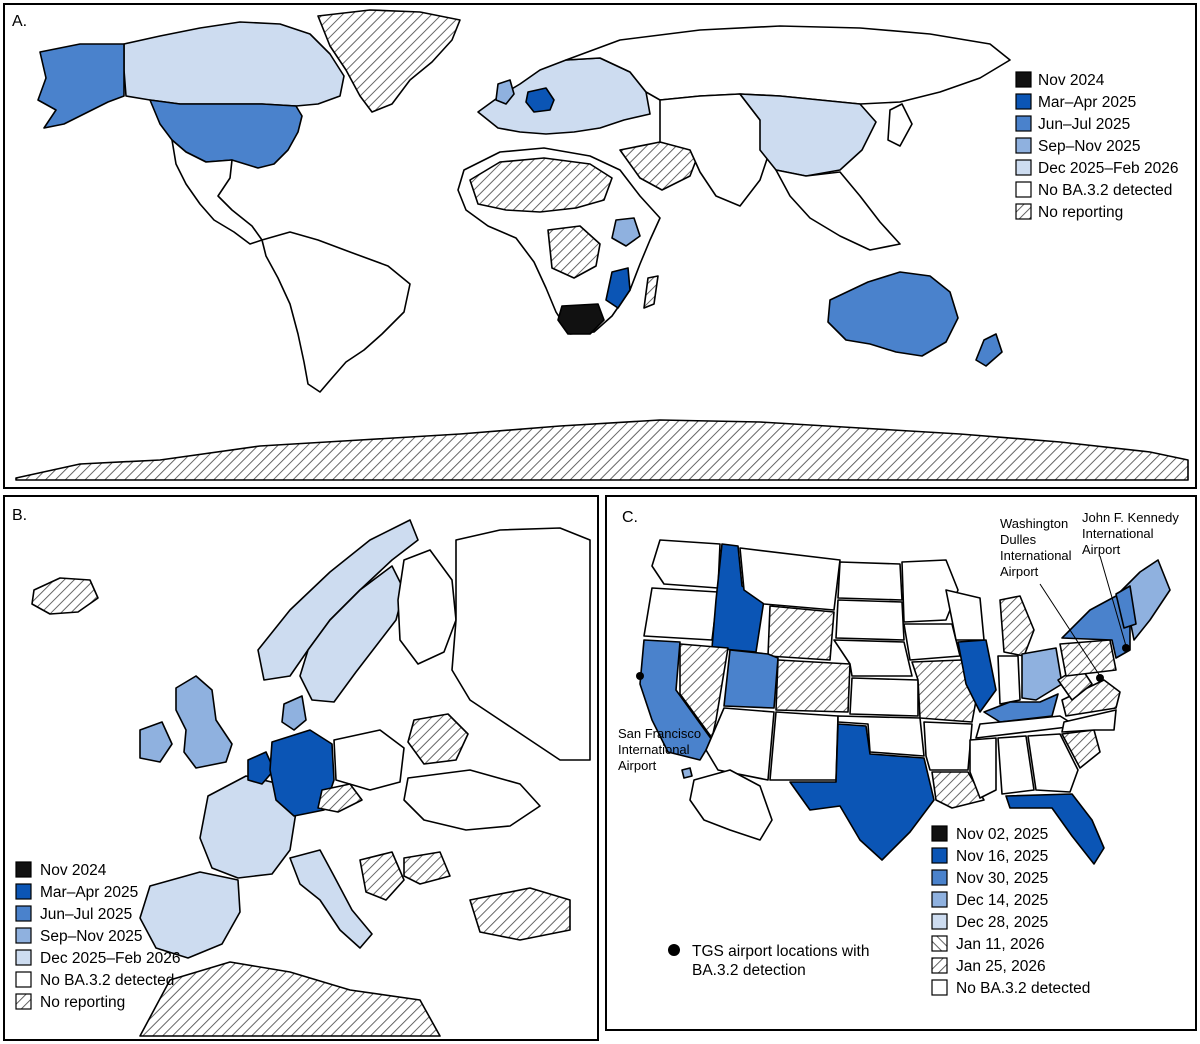  I want to click on region-bulgaria, so click(427, 868).